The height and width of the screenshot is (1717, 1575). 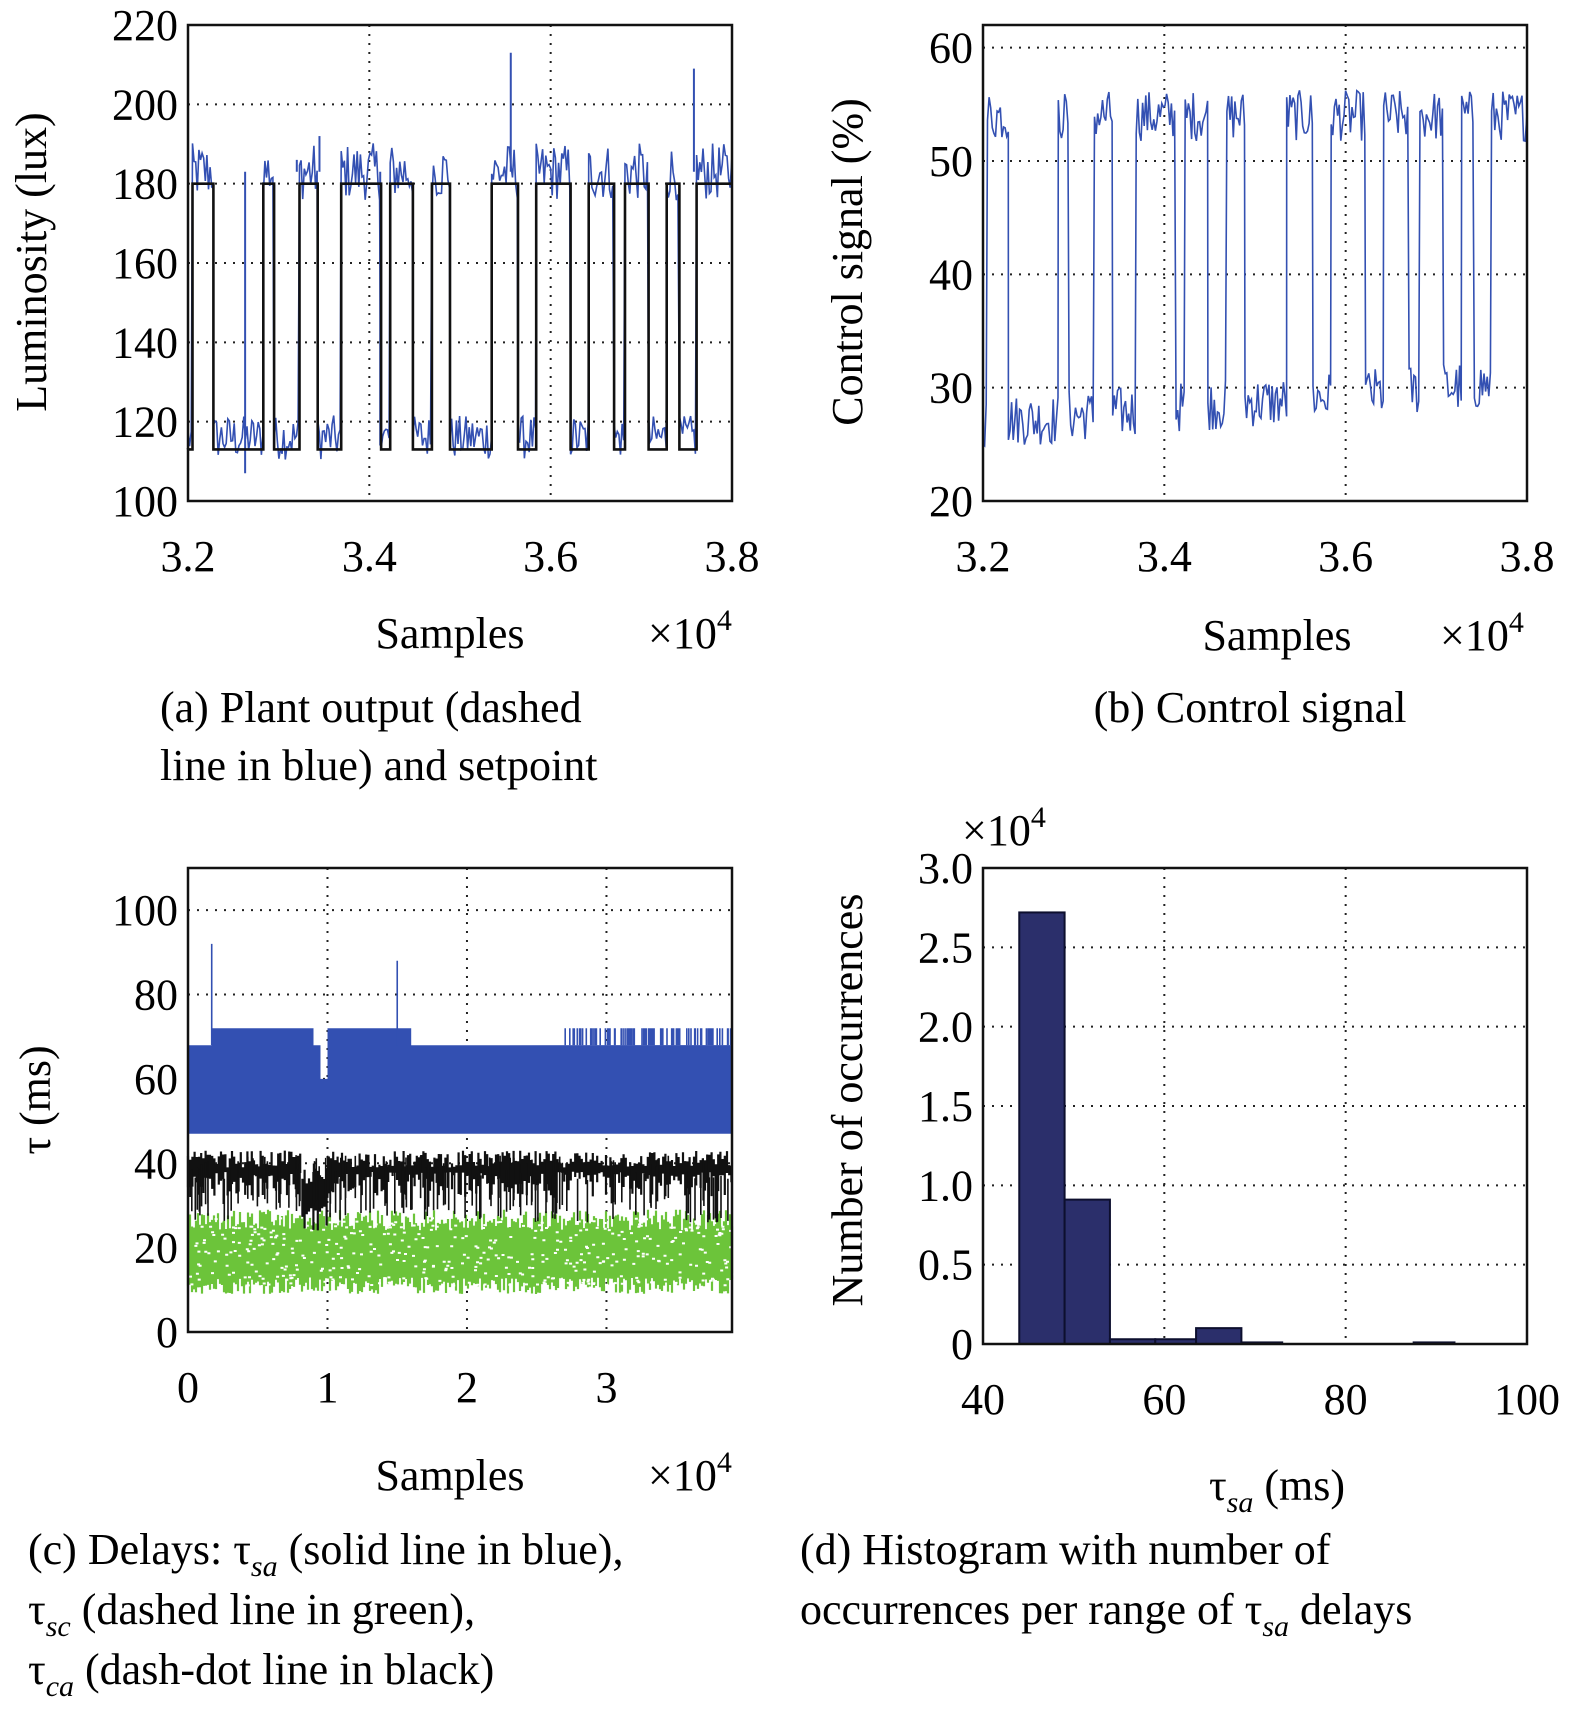 What do you see at coordinates (1038, 817) in the screenshot?
I see `y-multiplier-exp: 4` at bounding box center [1038, 817].